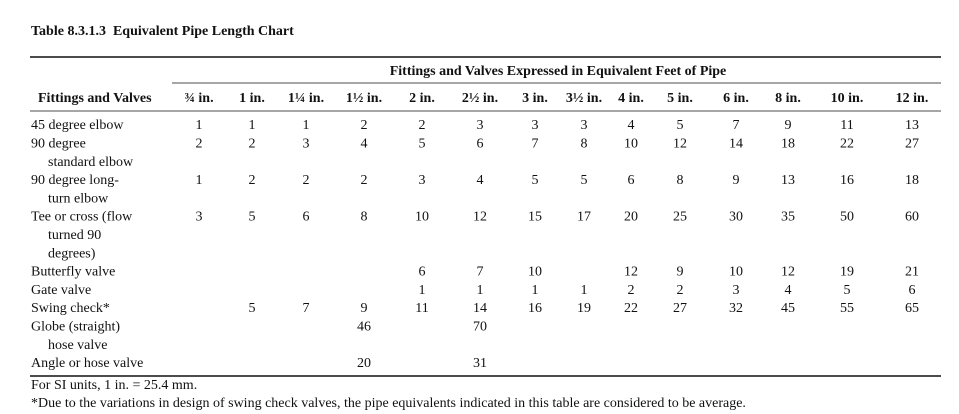 This screenshot has width=959, height=414. What do you see at coordinates (847, 308) in the screenshot?
I see `cell-value: 55` at bounding box center [847, 308].